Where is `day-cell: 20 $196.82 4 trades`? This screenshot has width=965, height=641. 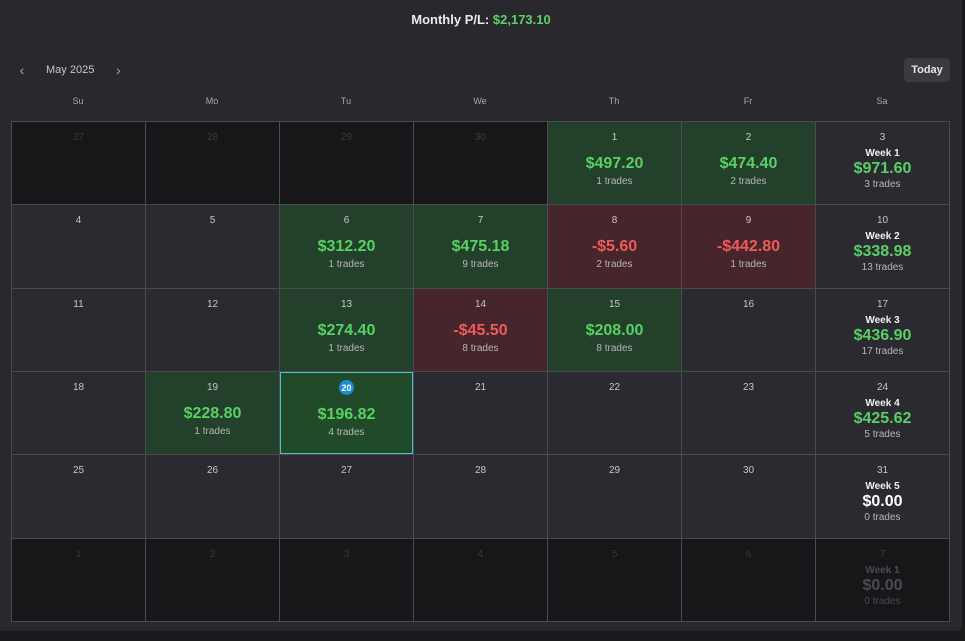
day-cell: 20 $196.82 4 trades is located at coordinates (346, 413).